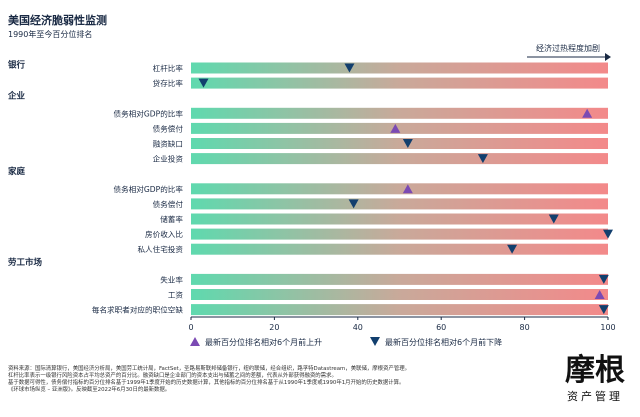 This screenshot has width=640, height=417. I want to click on group-label: 家庭, so click(17, 171).